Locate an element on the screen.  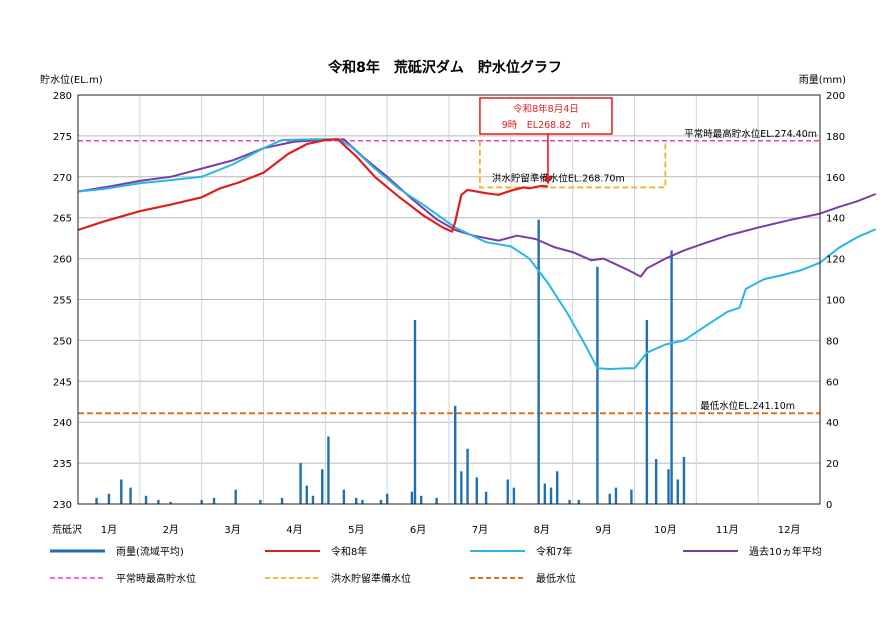
x-tick-label: 4月 is located at coordinates (294, 530).